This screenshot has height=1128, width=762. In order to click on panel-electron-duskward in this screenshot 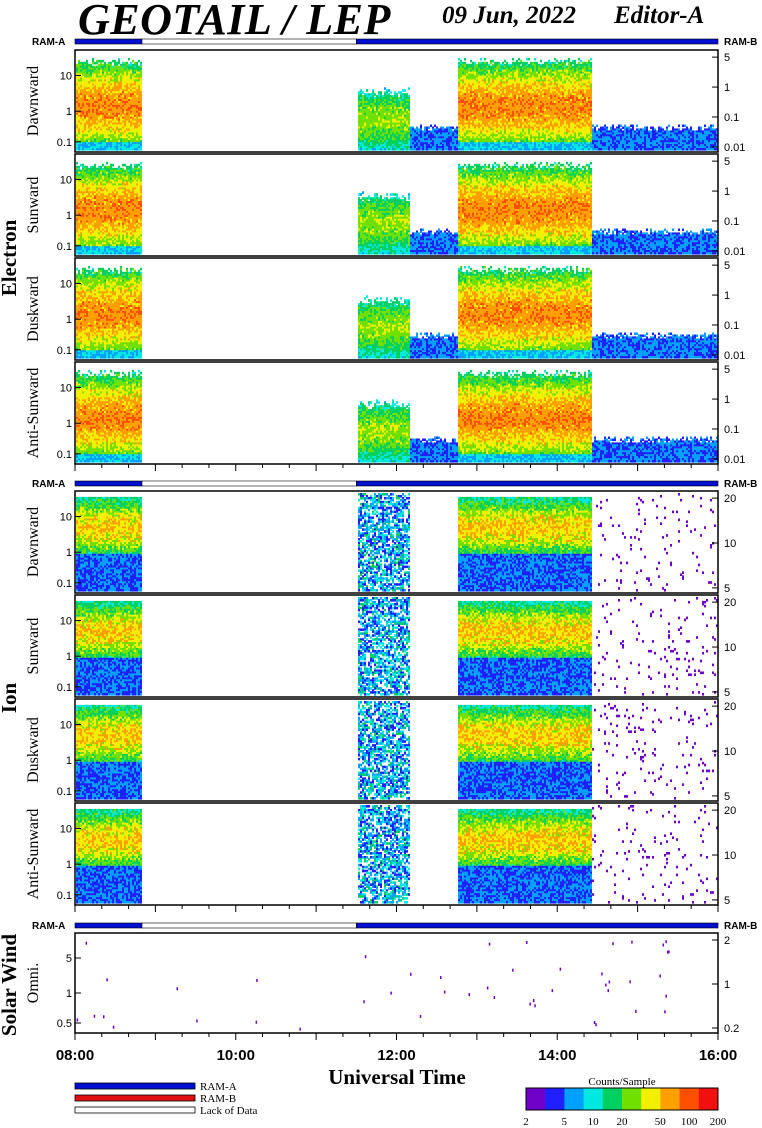, I will do `click(396, 309)`.